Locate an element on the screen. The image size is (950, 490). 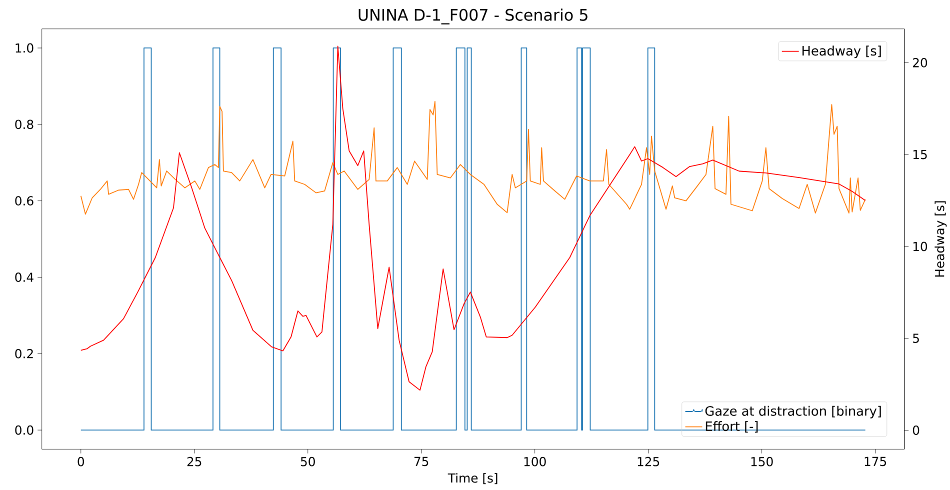
y2-tick-label: 0 is located at coordinates (916, 430).